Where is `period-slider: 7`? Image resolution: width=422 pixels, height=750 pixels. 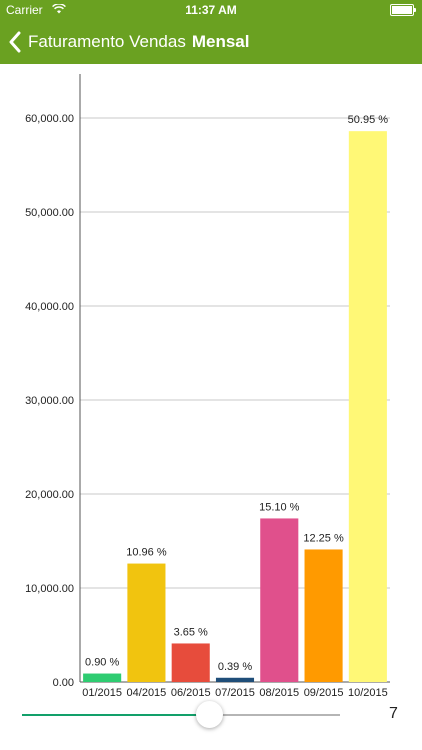 period-slider: 7 is located at coordinates (211, 720).